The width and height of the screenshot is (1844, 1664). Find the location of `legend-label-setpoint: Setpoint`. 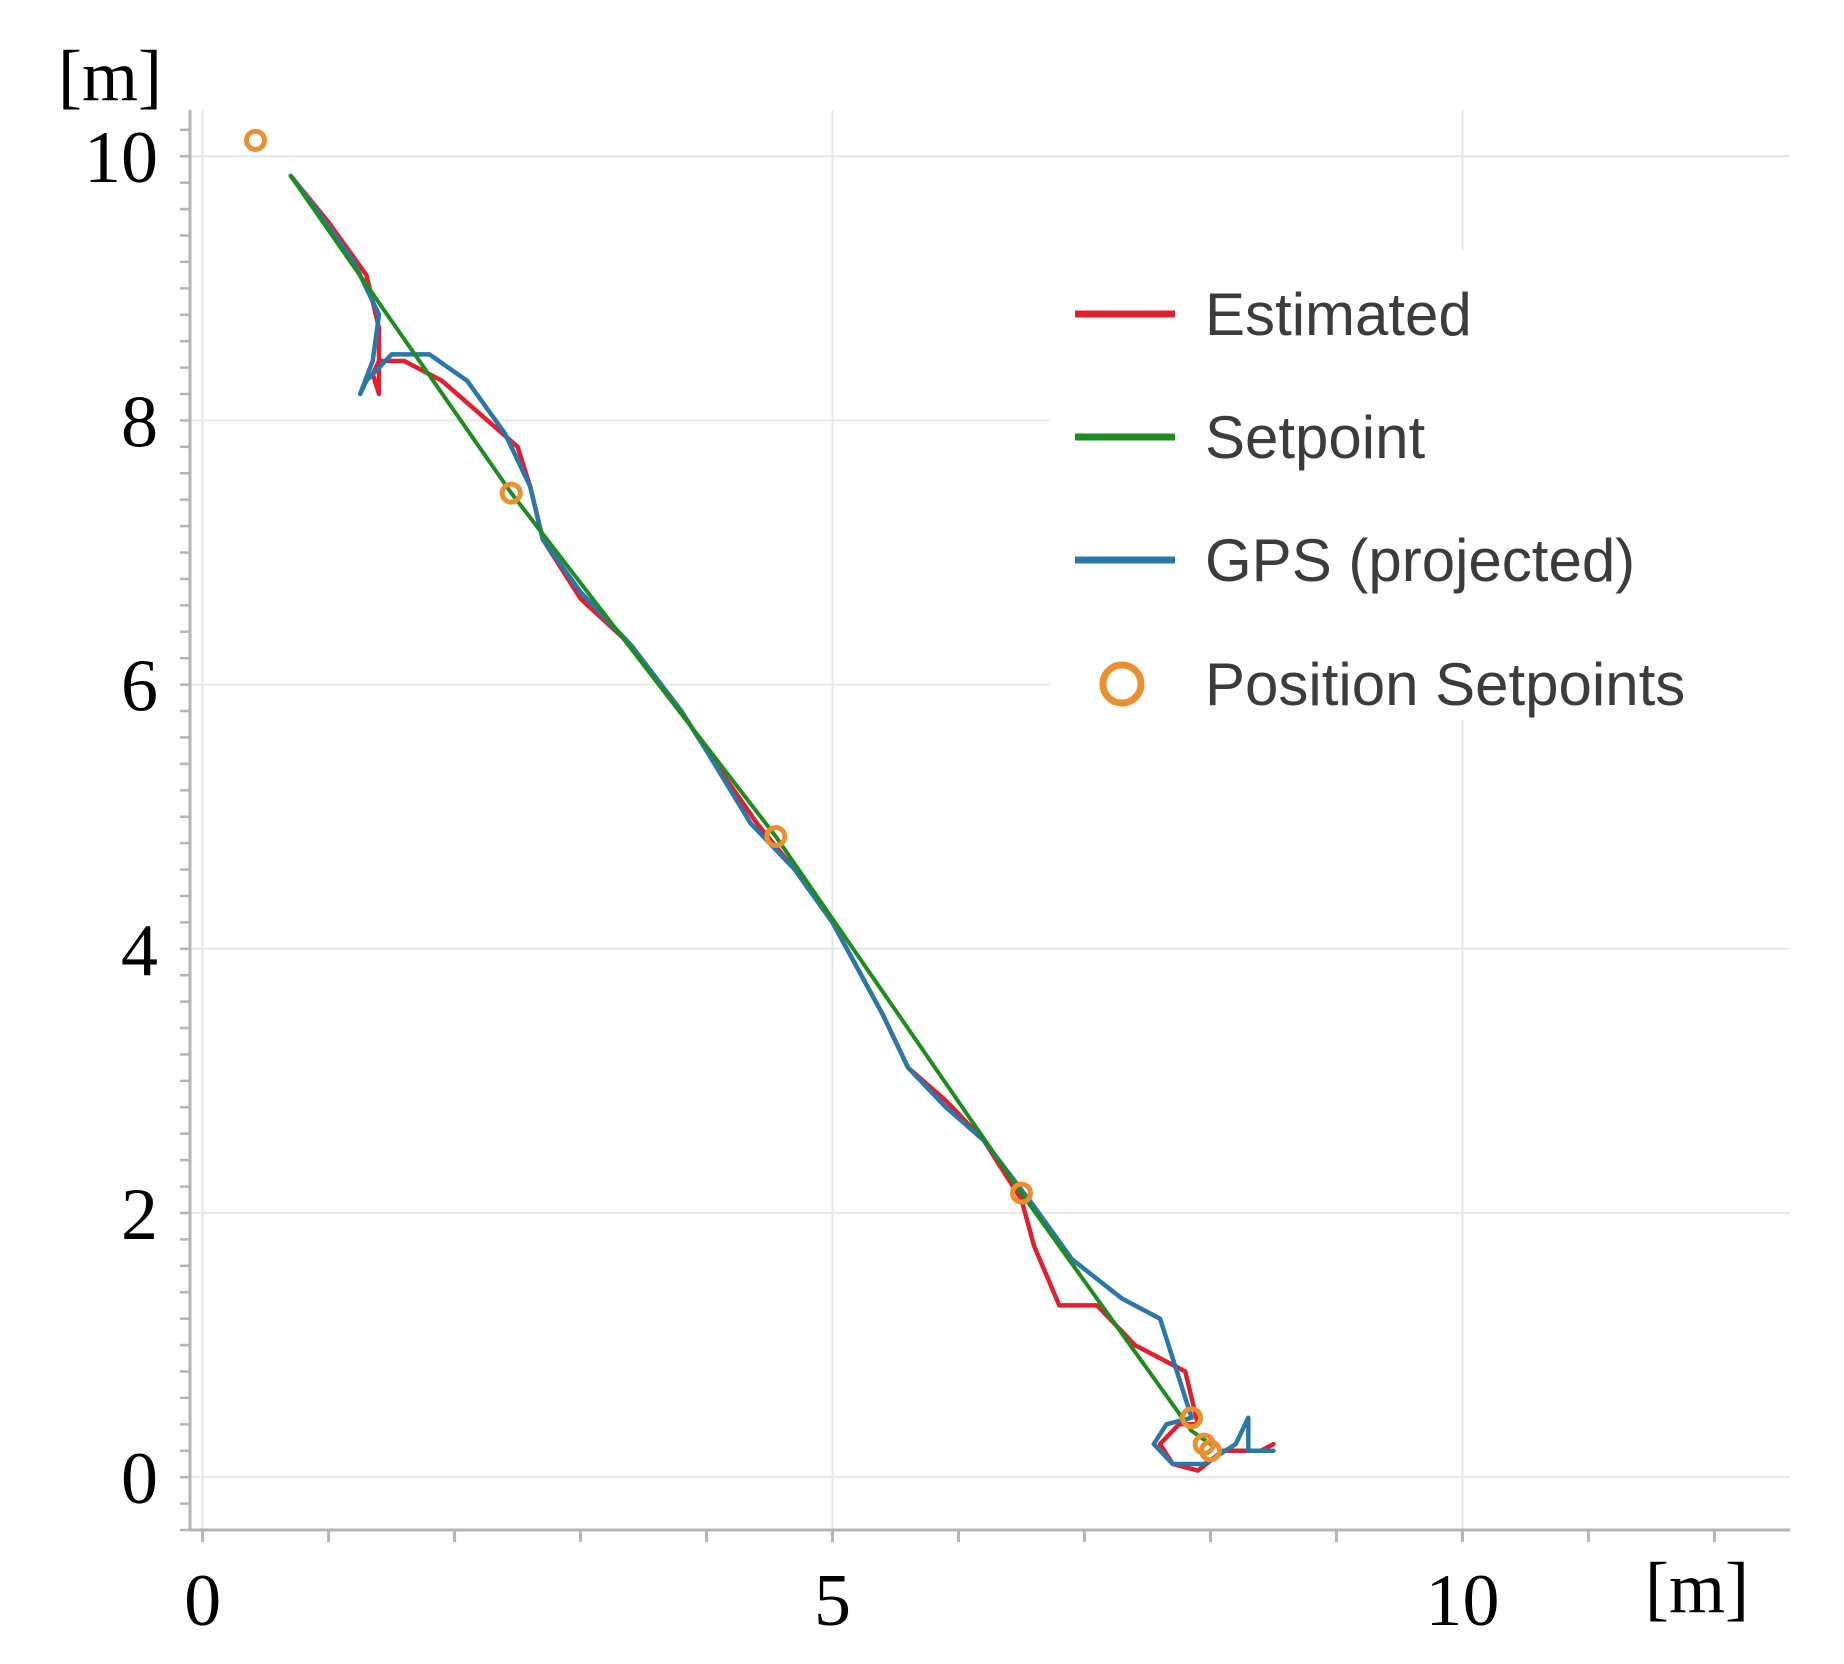

legend-label-setpoint: Setpoint is located at coordinates (1315, 437).